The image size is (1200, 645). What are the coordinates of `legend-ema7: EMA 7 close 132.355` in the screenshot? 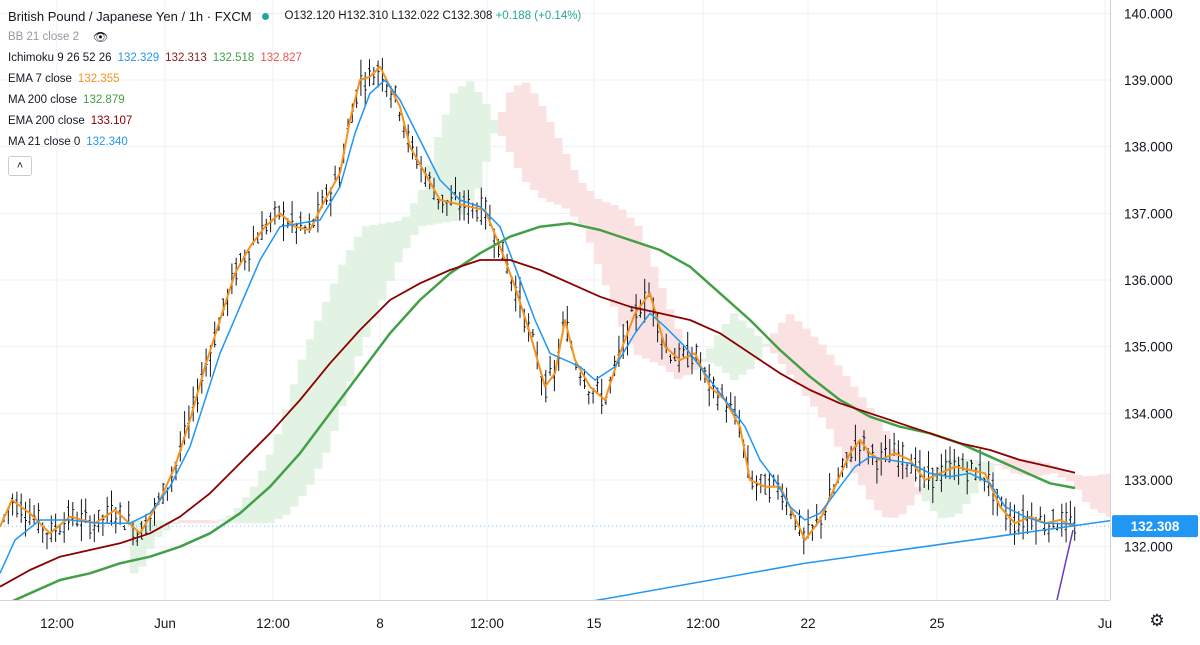 It's located at (294, 79).